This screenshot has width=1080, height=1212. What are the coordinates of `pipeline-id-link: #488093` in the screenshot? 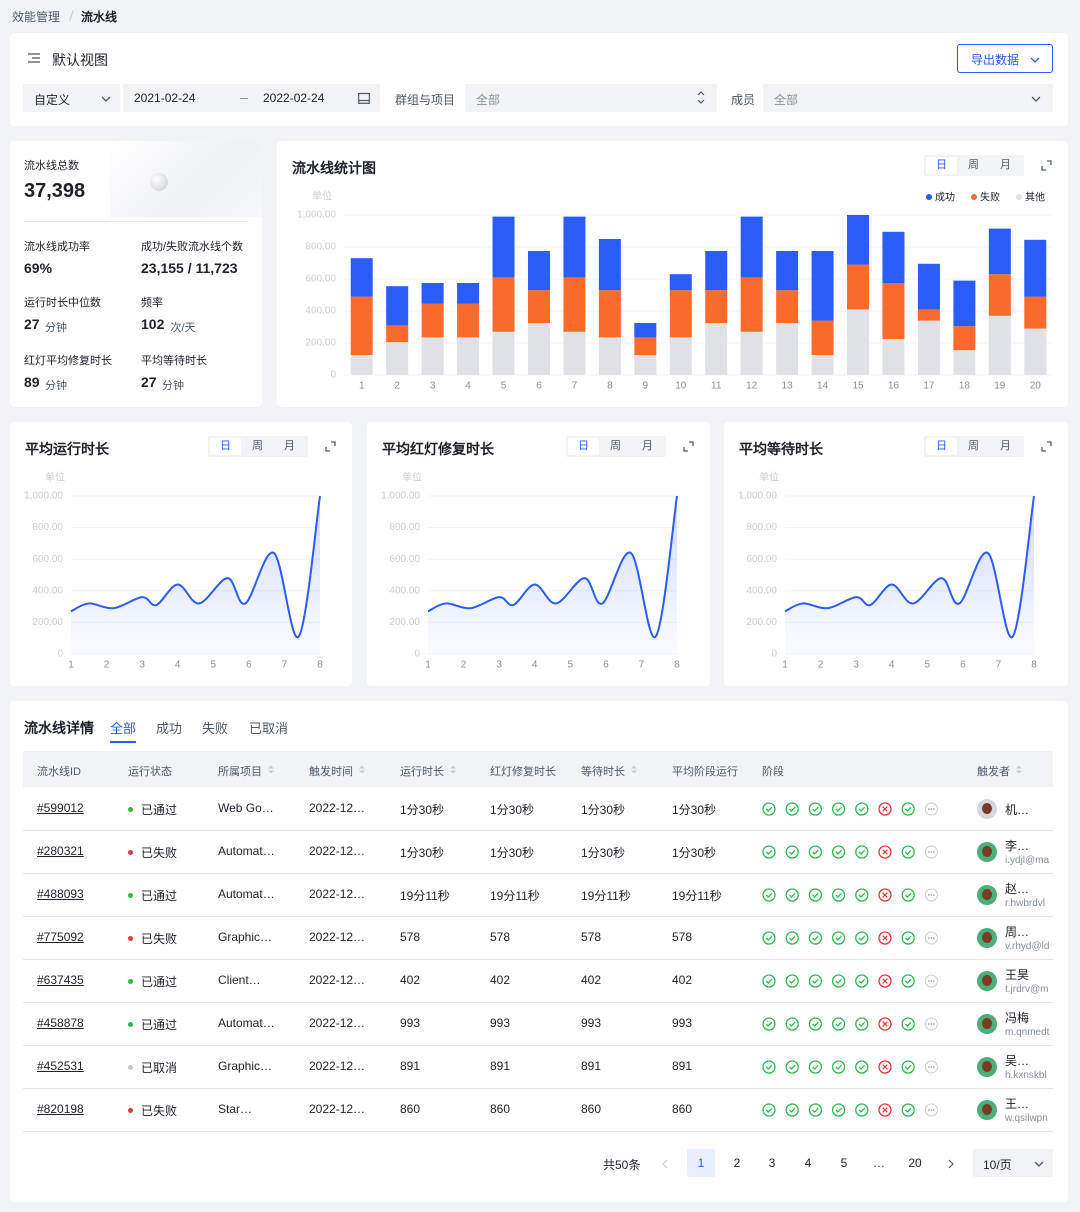 It's located at (60, 894).